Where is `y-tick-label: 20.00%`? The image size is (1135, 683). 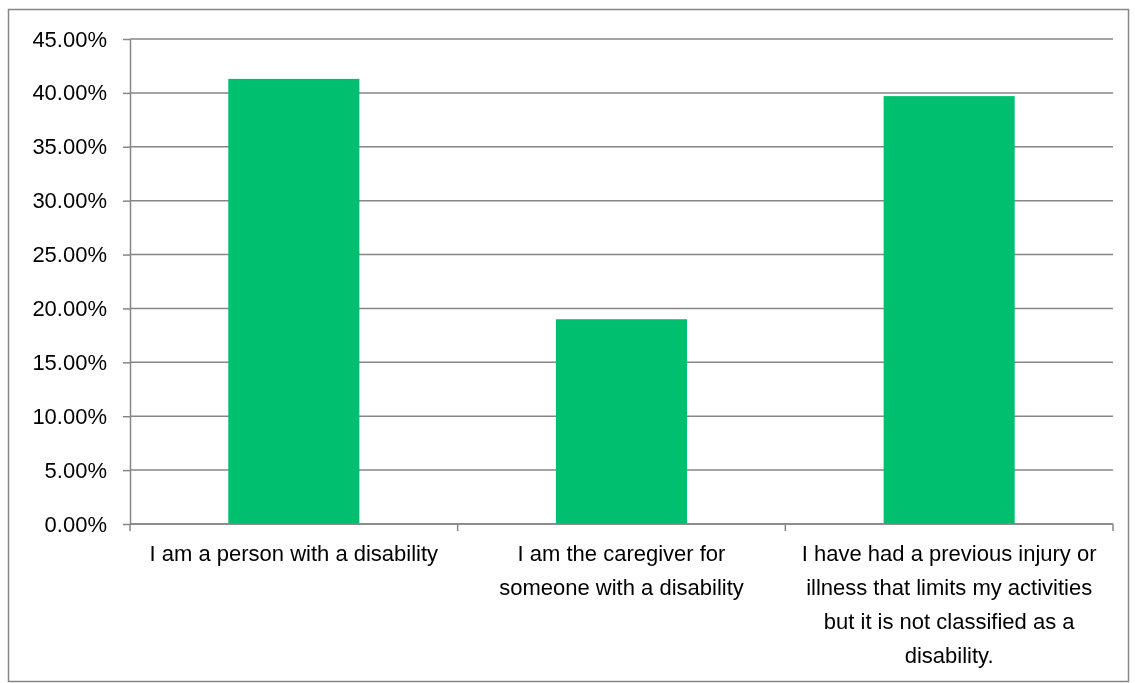
y-tick-label: 20.00% is located at coordinates (69, 308).